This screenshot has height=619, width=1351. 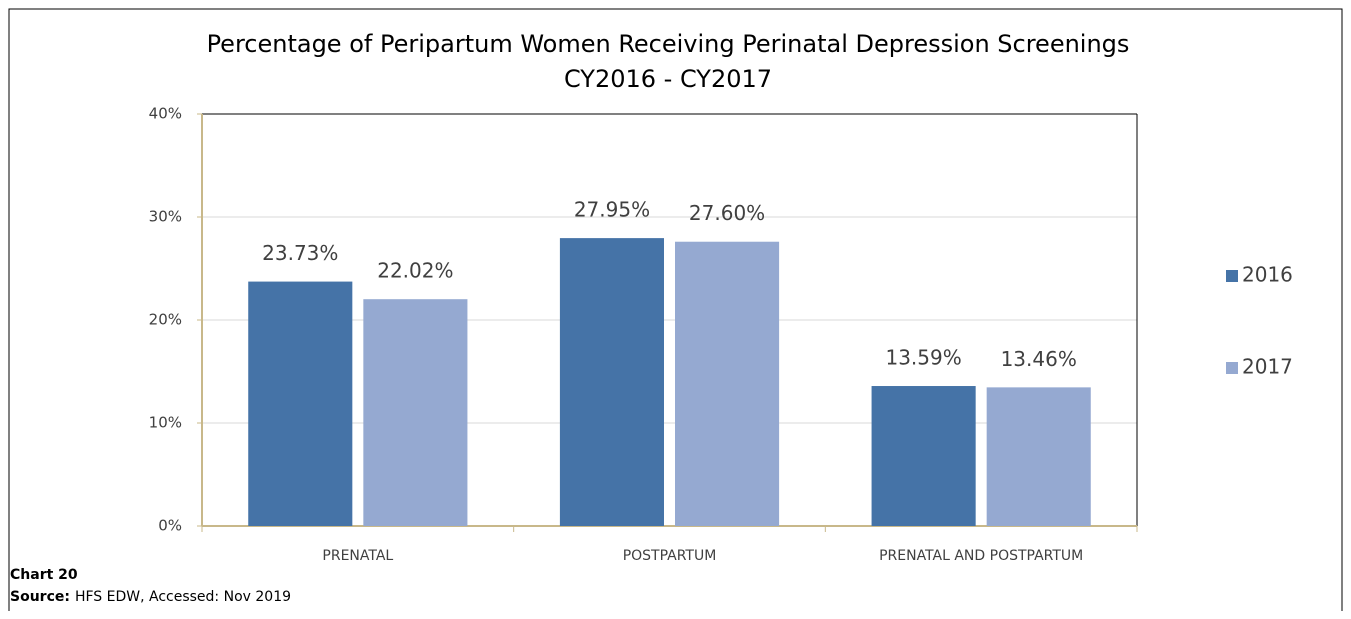 I want to click on chart-number: Chart 20, so click(x=44, y=575).